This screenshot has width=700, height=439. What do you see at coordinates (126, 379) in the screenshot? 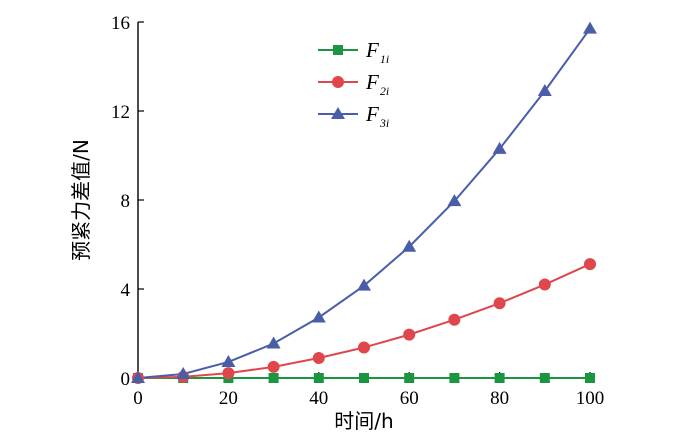
I see `y-tick-label: 0` at bounding box center [126, 379].